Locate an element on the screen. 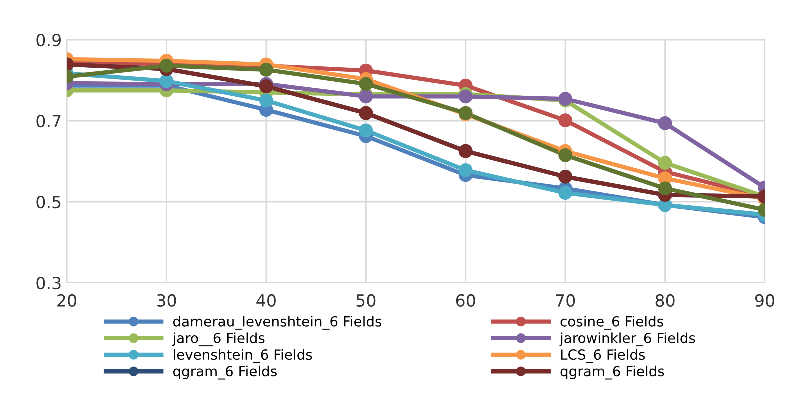  y-tick-label: 0.3 is located at coordinates (48, 283).